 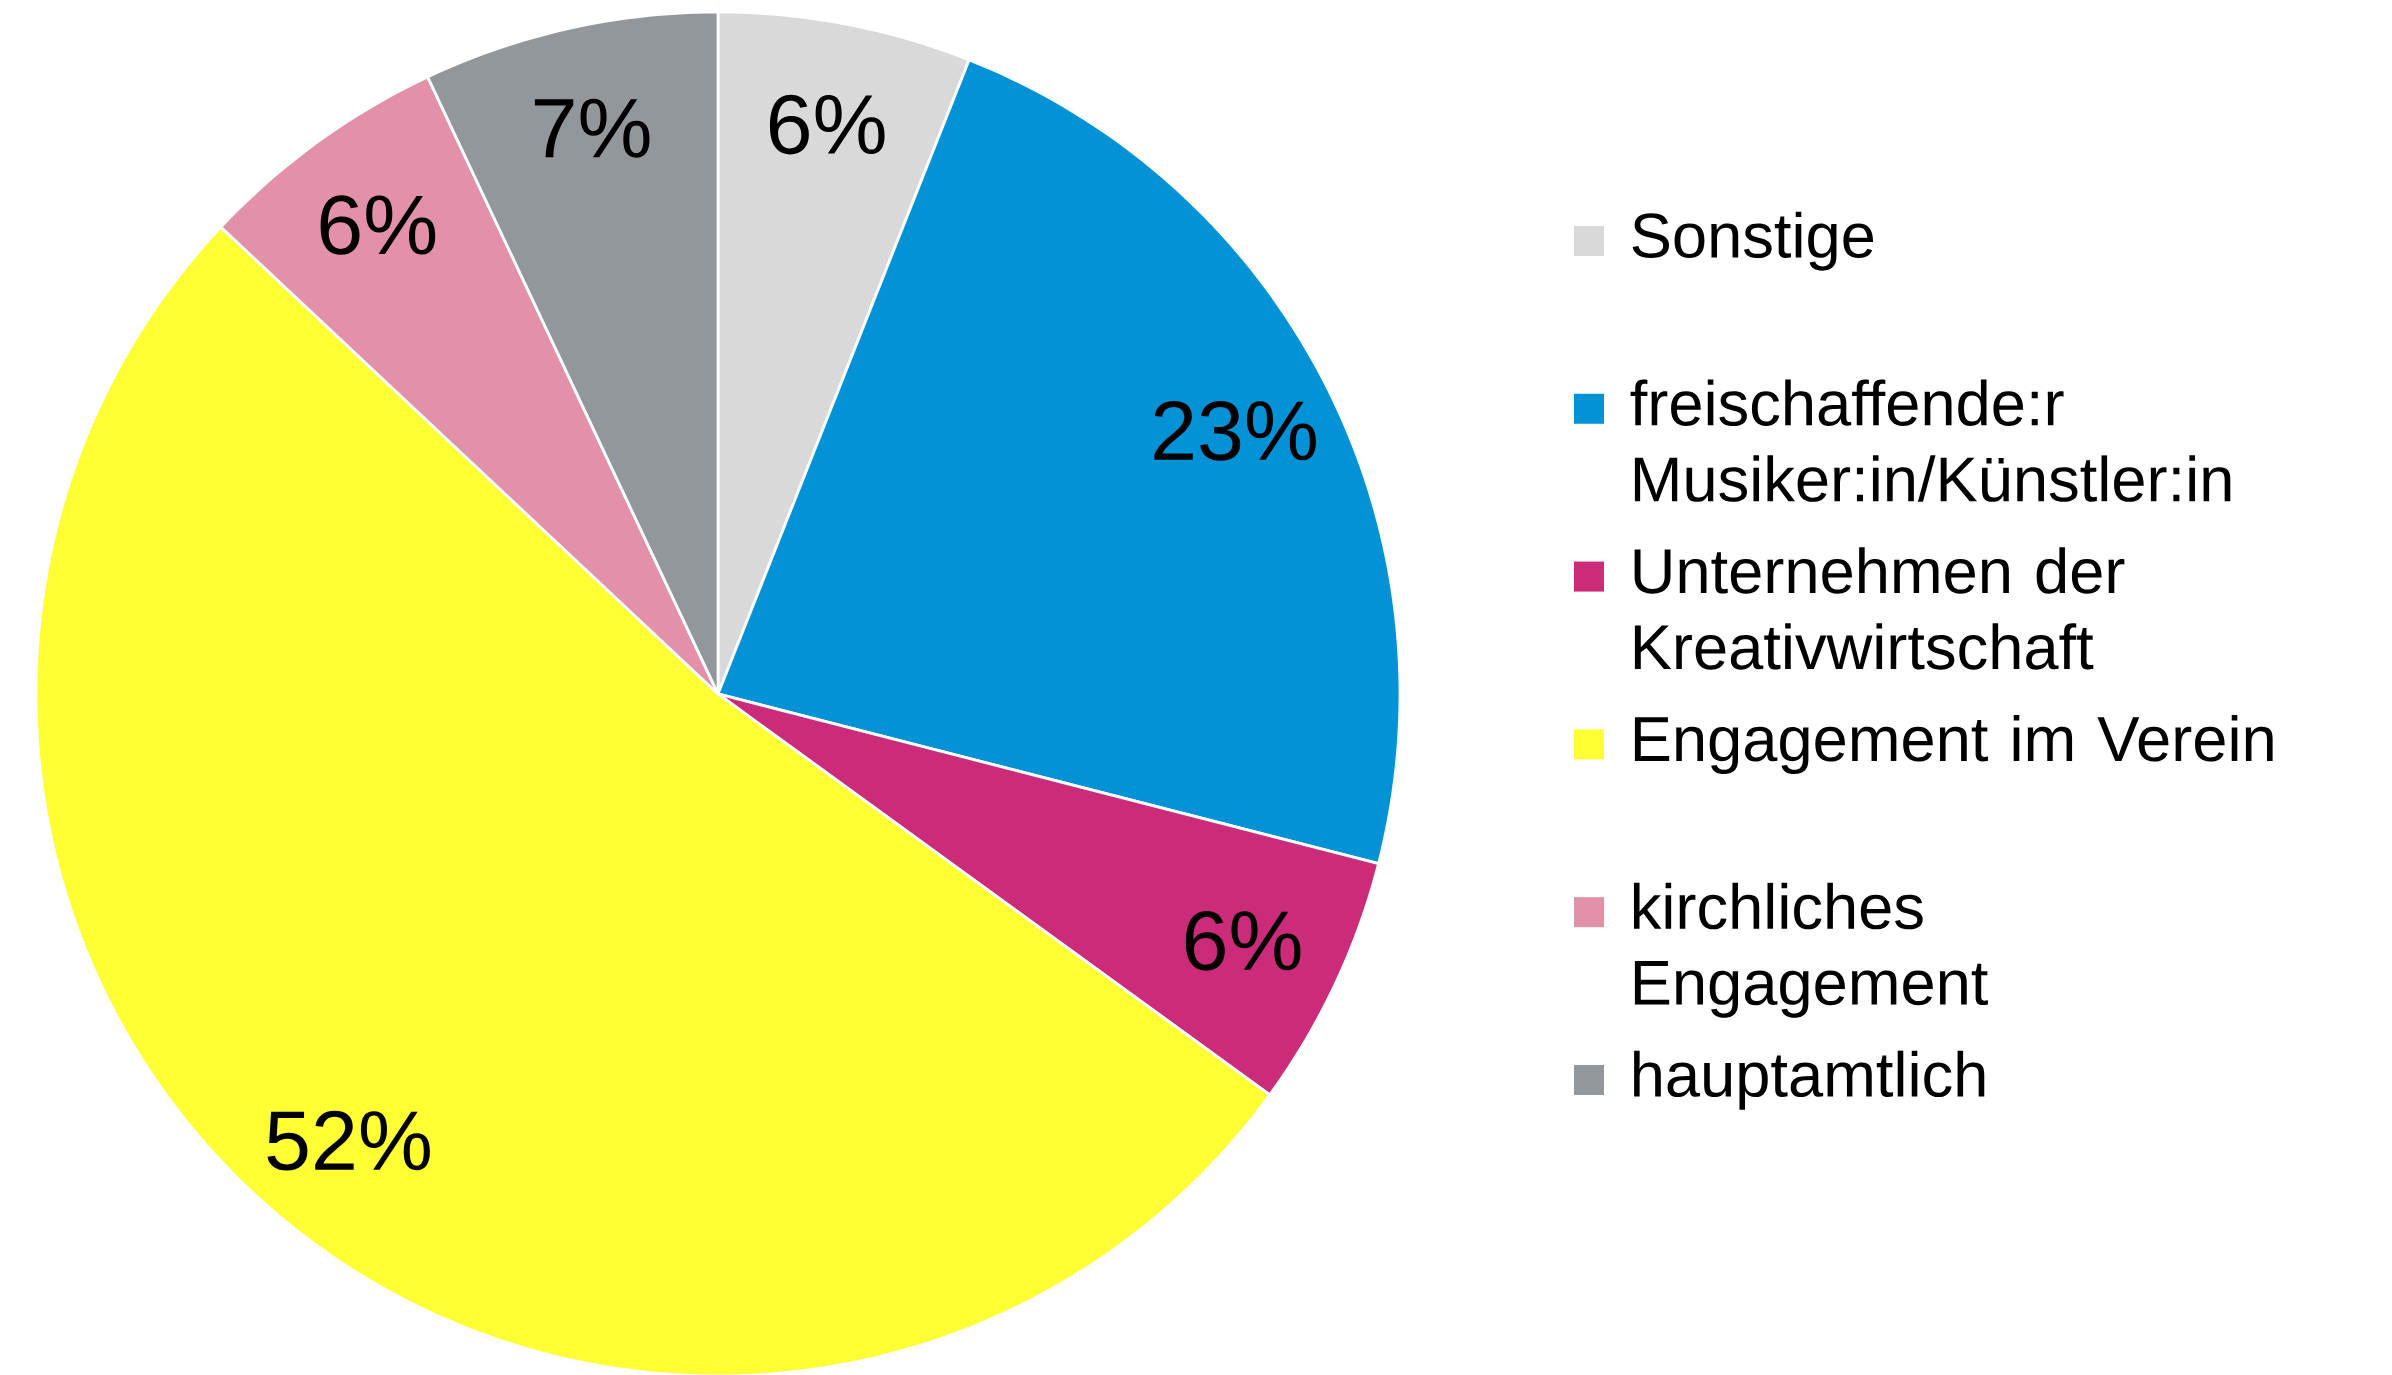 What do you see at coordinates (1753, 241) in the screenshot?
I see `legend-label: Sonstige` at bounding box center [1753, 241].